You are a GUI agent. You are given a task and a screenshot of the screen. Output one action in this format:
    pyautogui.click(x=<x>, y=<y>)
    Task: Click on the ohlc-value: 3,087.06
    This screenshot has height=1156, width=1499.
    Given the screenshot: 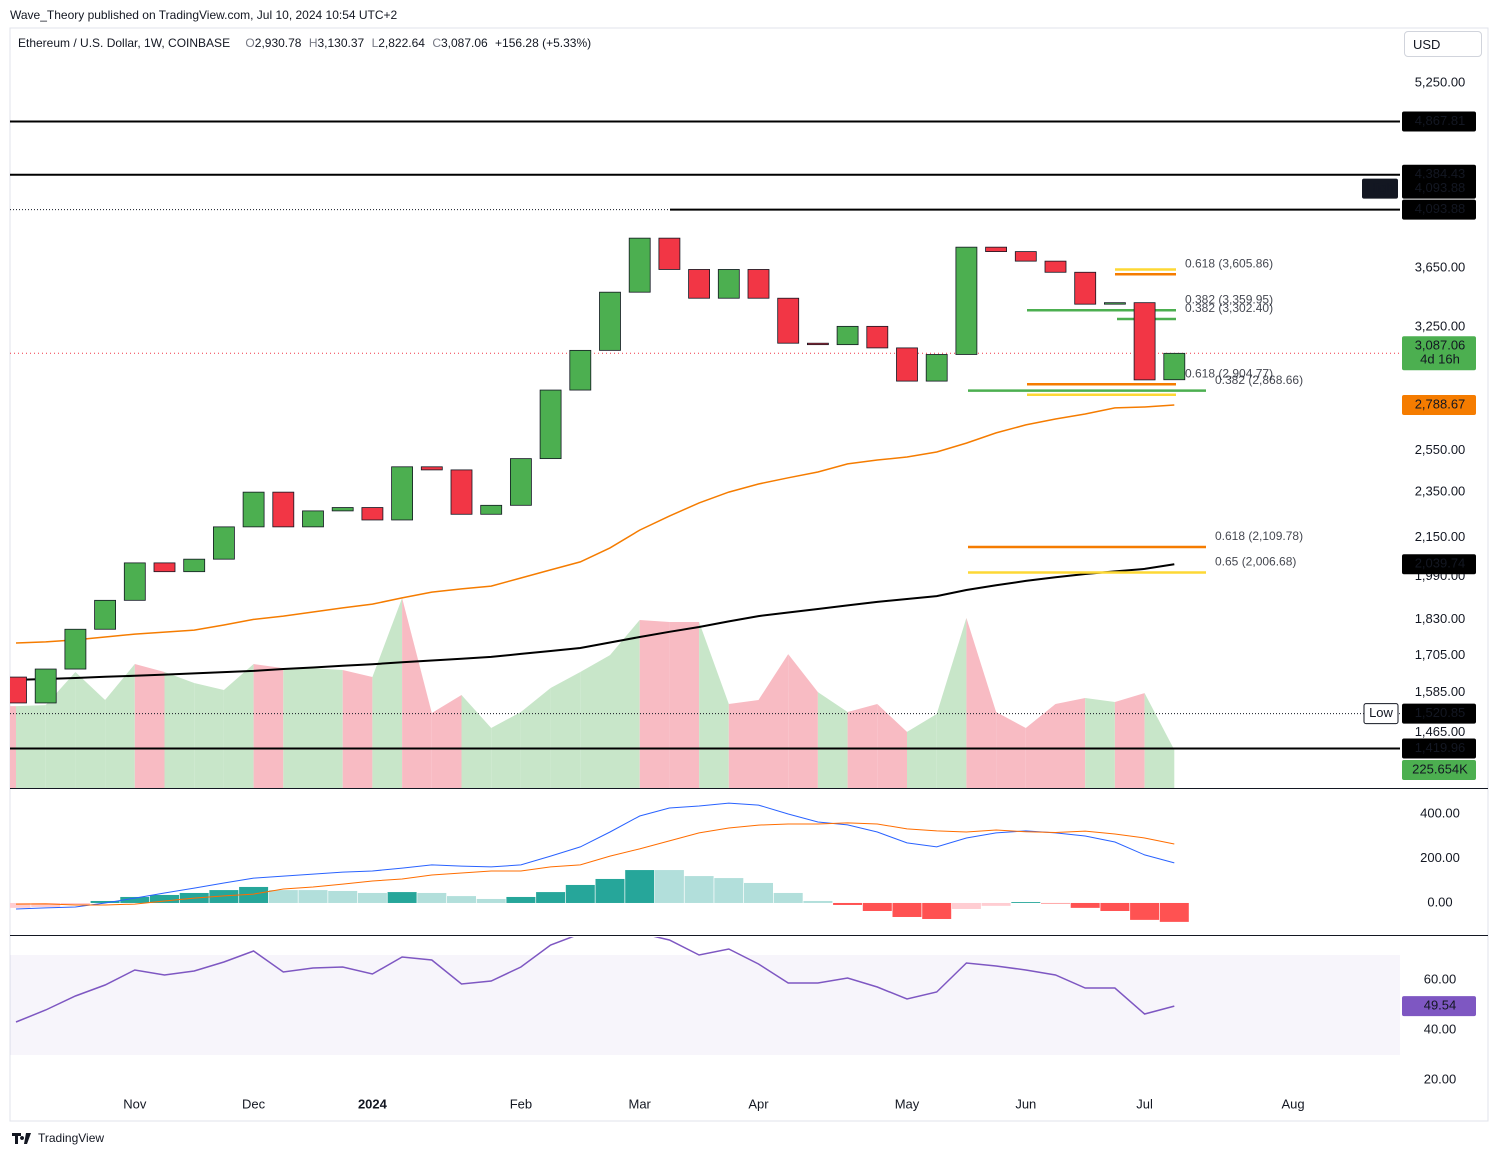 What is the action you would take?
    pyautogui.click(x=464, y=43)
    